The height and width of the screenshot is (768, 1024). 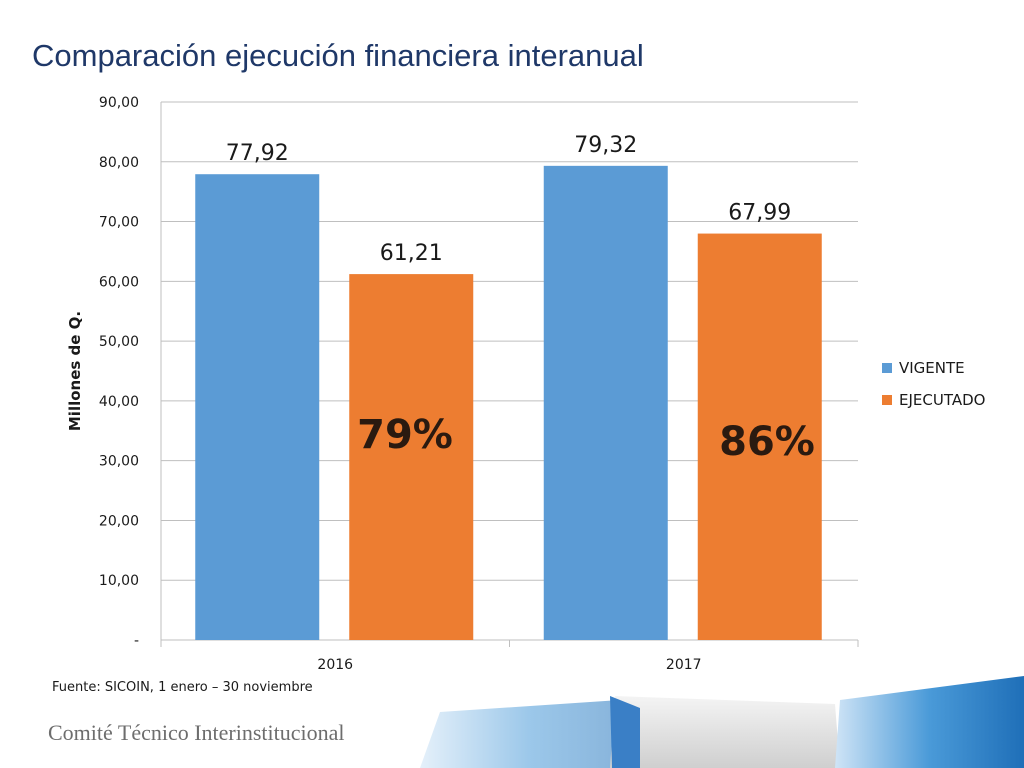 I want to click on y-tick-label: 70,00, so click(x=119, y=223).